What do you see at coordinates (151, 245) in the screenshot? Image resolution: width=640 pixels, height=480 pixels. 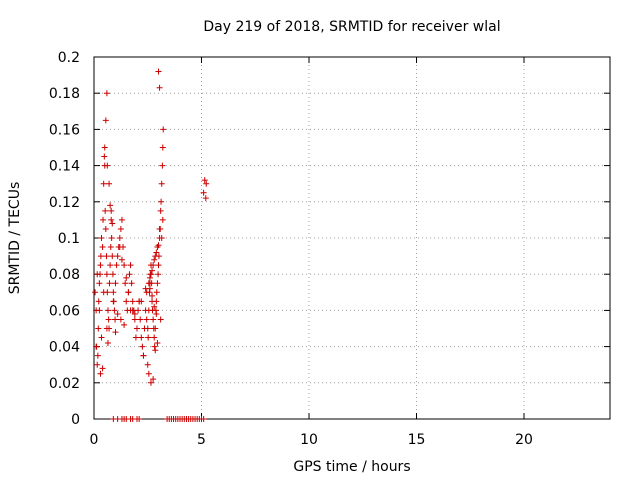 I see `data-points` at bounding box center [151, 245].